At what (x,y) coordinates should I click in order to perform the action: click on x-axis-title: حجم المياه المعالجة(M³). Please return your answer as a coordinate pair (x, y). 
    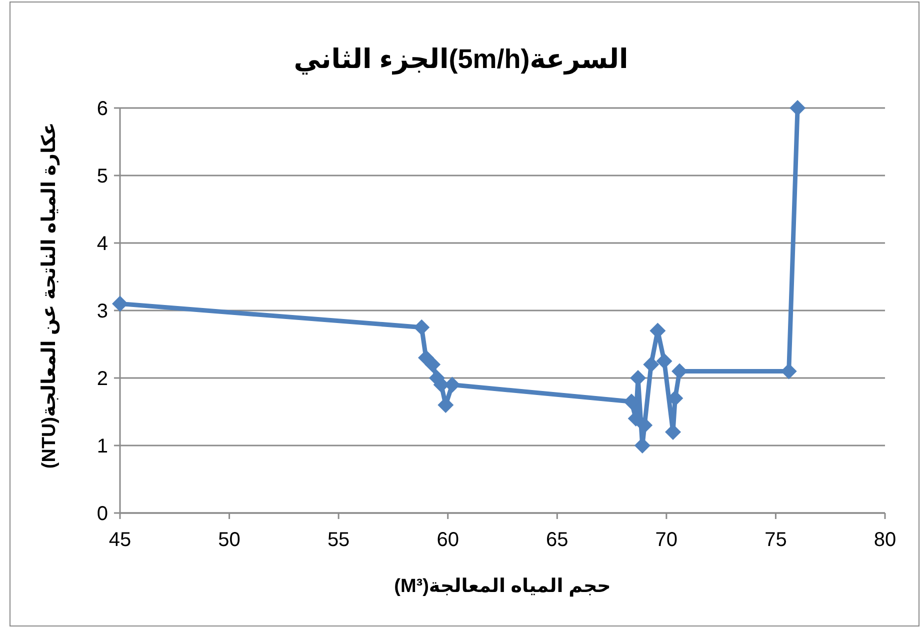
    Looking at the image, I should click on (502, 586).